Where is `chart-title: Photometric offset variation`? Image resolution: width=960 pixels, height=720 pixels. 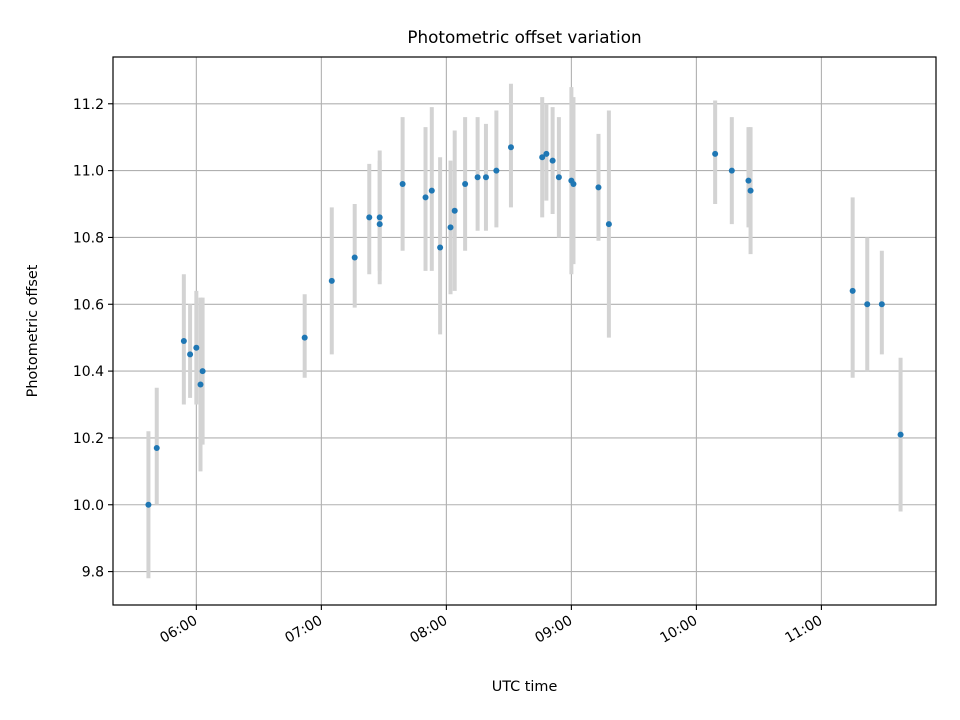
chart-title: Photometric offset variation is located at coordinates (524, 37).